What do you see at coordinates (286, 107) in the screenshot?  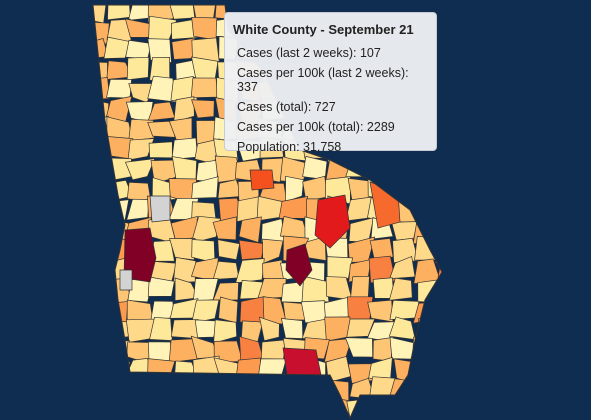 I see `tooltip-line: Cases (total): 727` at bounding box center [286, 107].